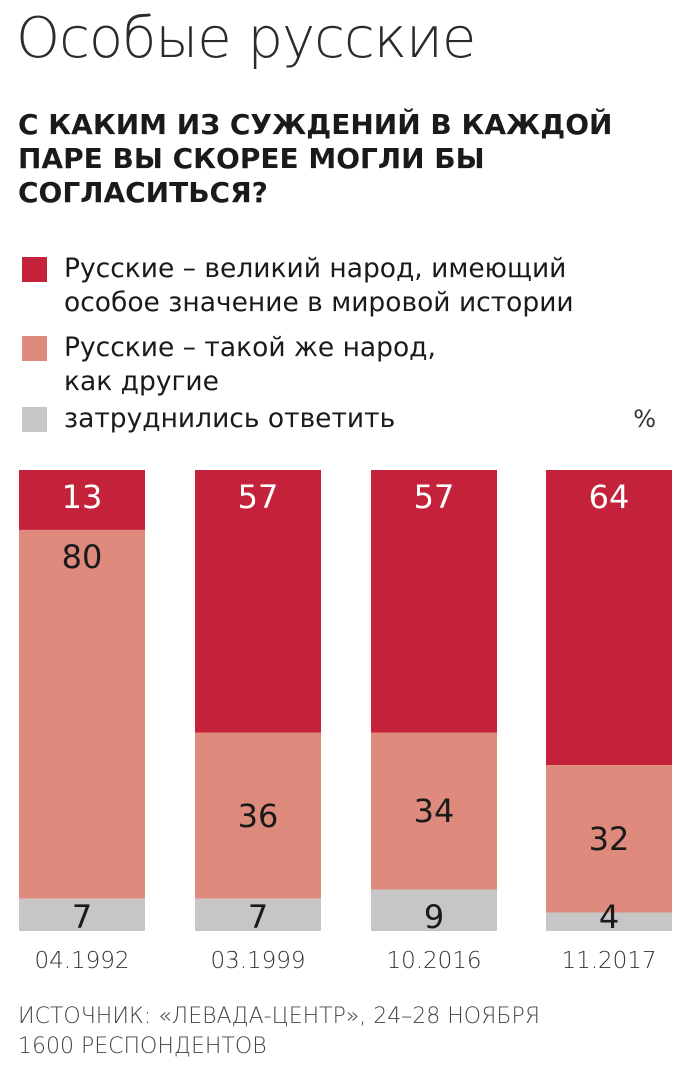  Describe the element at coordinates (279, 1016) in the screenshot. I see `source-line-1: ИСТОЧНИК: «ЛЕВАДА-ЦЕНТР», 24–28 НОЯБРЯ` at that location.